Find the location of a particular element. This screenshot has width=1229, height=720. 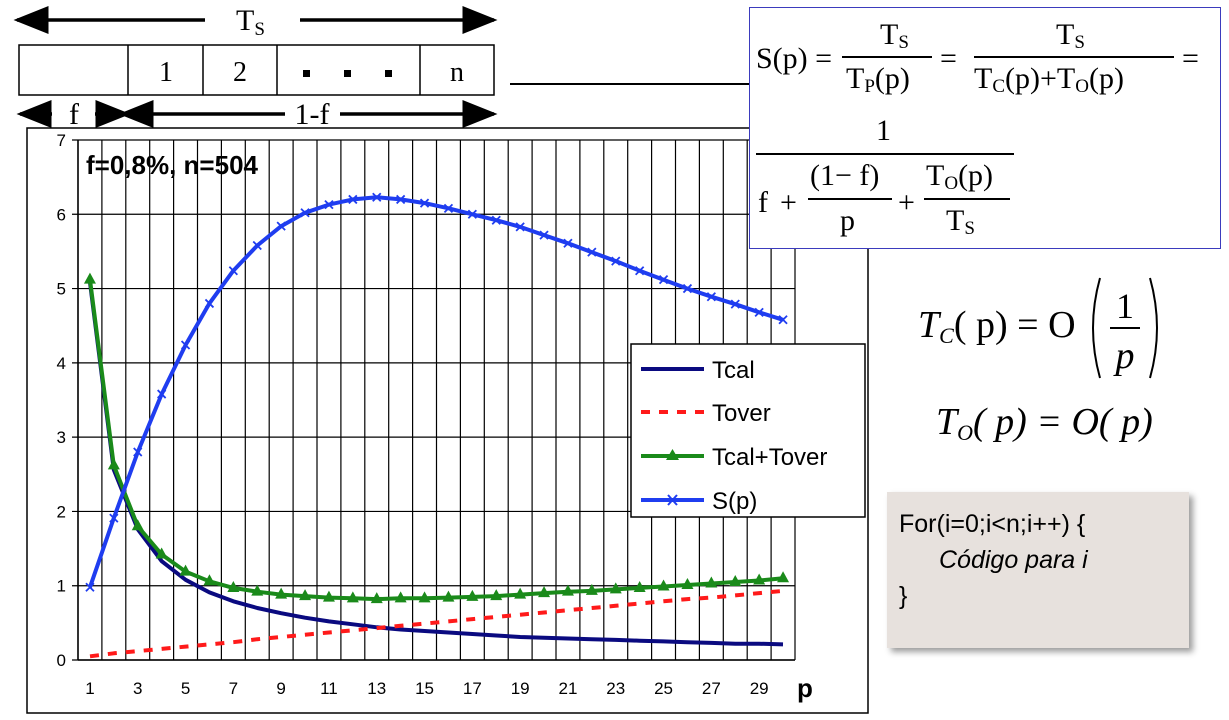

formula-p: p is located at coordinates (847, 220).